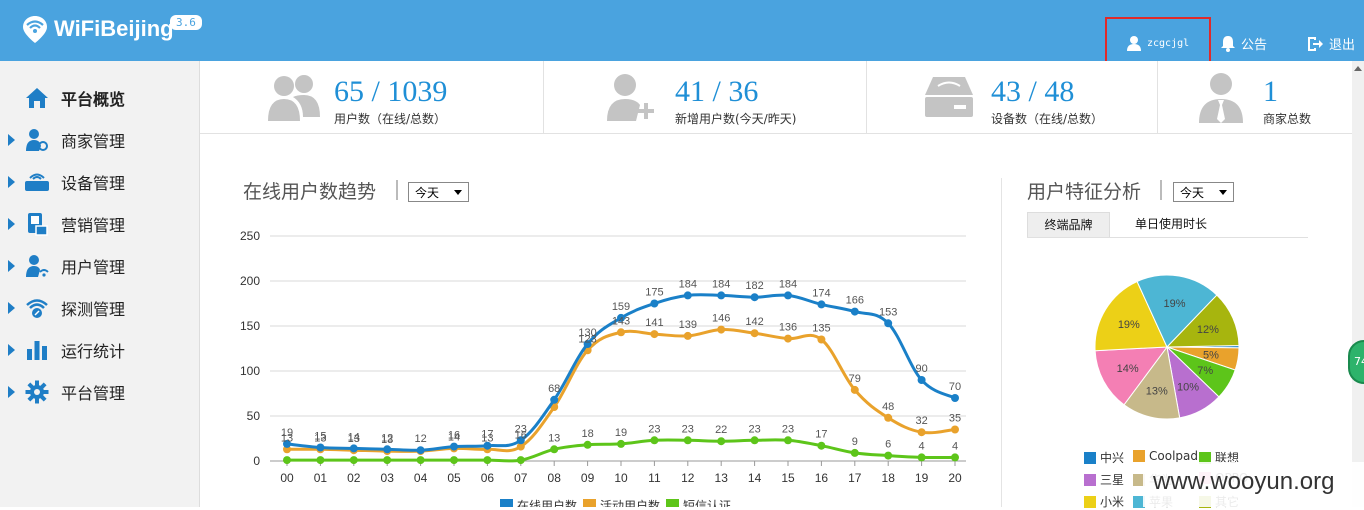  What do you see at coordinates (287, 478) in the screenshot?
I see `x-tick-label: 00` at bounding box center [287, 478].